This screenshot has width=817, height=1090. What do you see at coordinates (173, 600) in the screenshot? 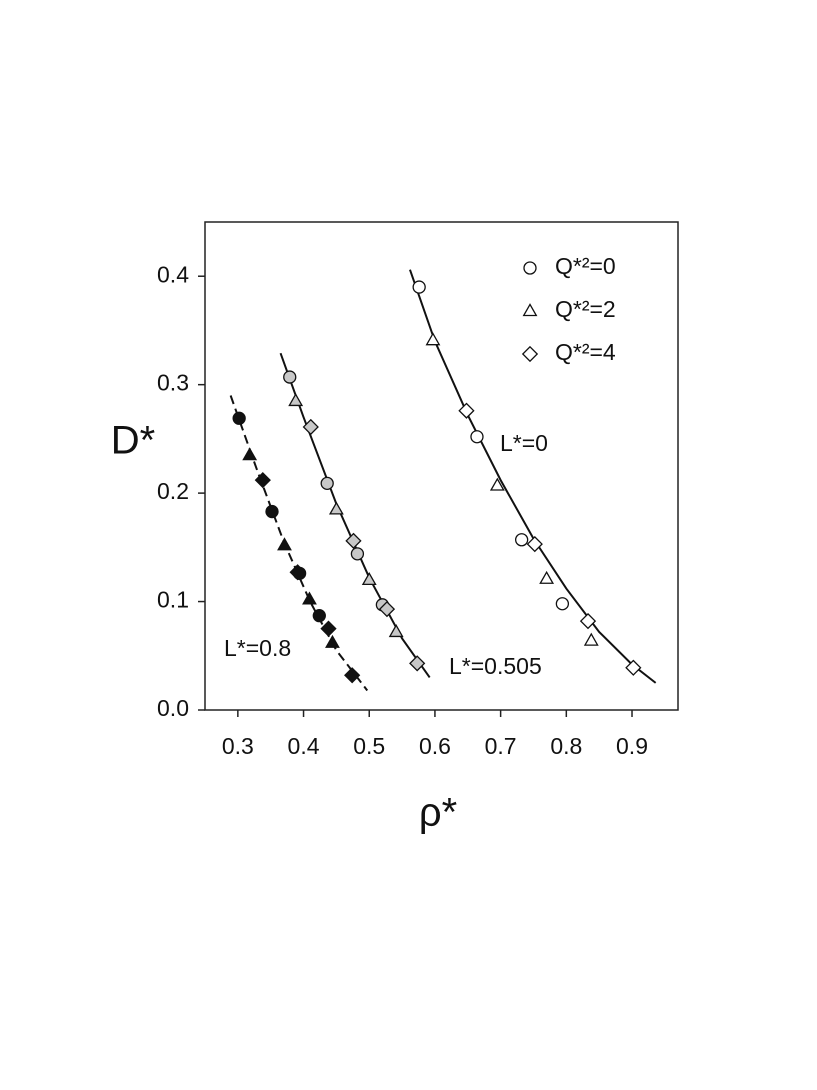
I see `y-tick-label: 0.1` at bounding box center [173, 600].